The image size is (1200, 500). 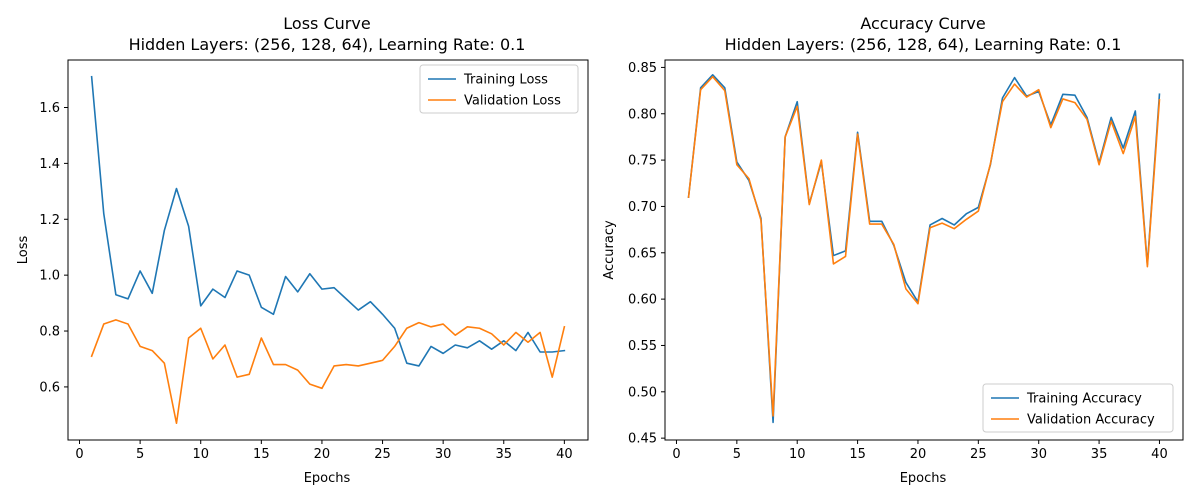 I want to click on accuracy-chart-legend-box, so click(x=1078, y=408).